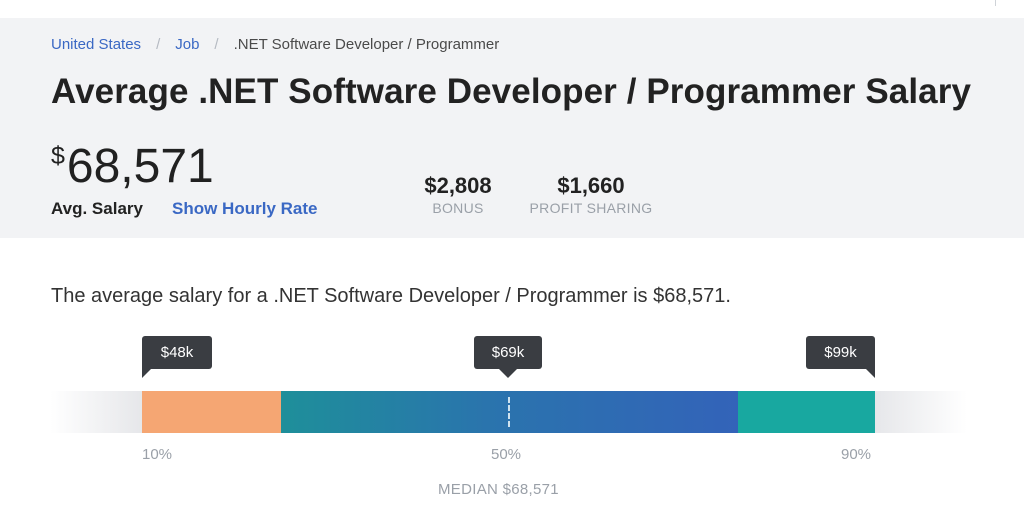  I want to click on profit-sharing-value: $1,660, so click(591, 185).